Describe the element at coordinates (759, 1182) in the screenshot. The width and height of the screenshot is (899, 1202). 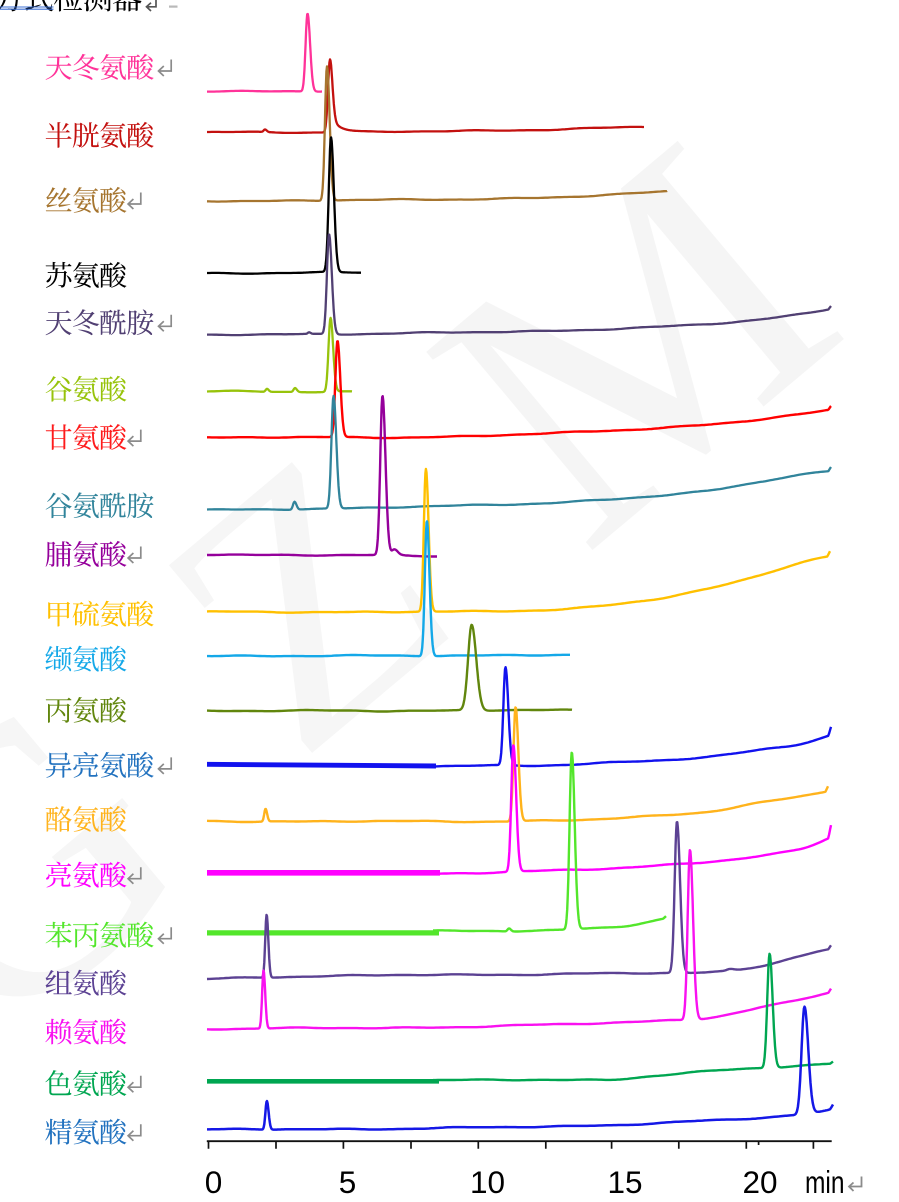
I see `svg-text: 20` at that location.